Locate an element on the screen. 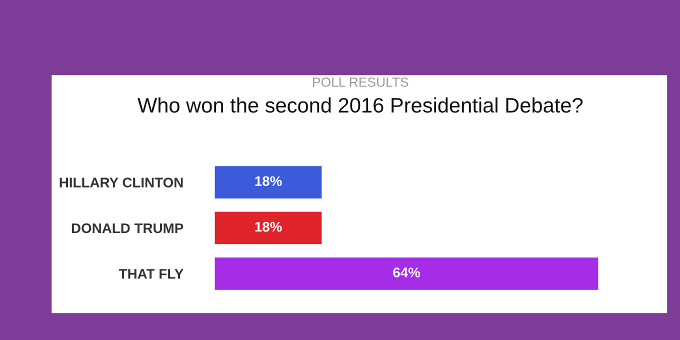 The height and width of the screenshot is (340, 680). y-tick-label: DONALD TRUMP is located at coordinates (128, 228).